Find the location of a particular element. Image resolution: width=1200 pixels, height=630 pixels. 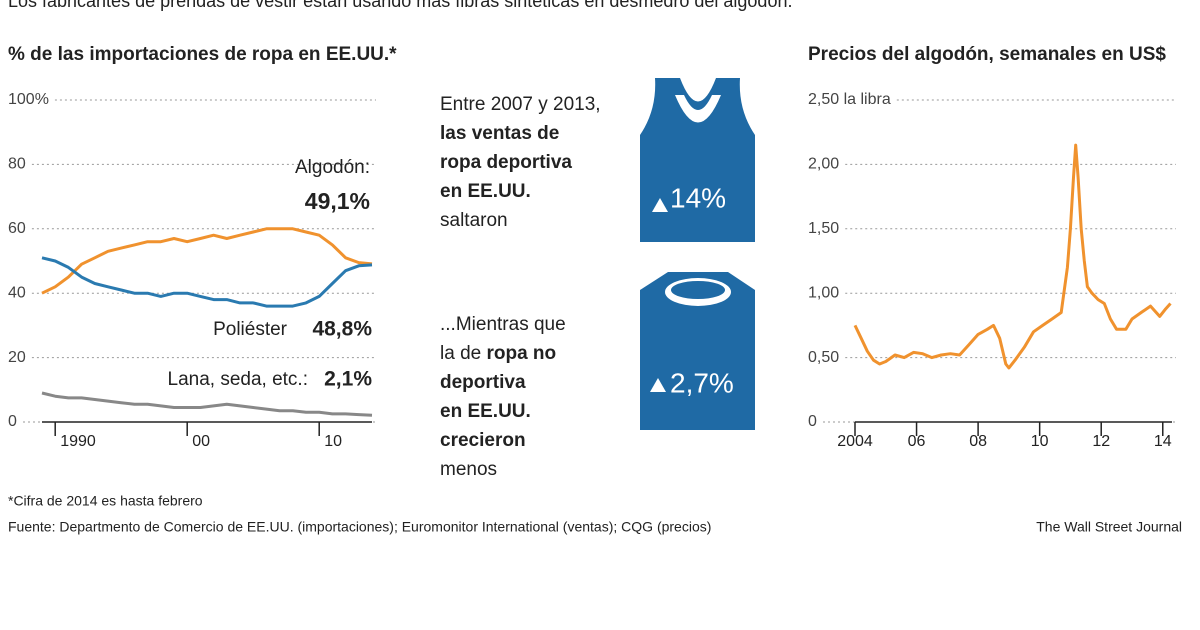

badge-value: 14% is located at coordinates (698, 197).